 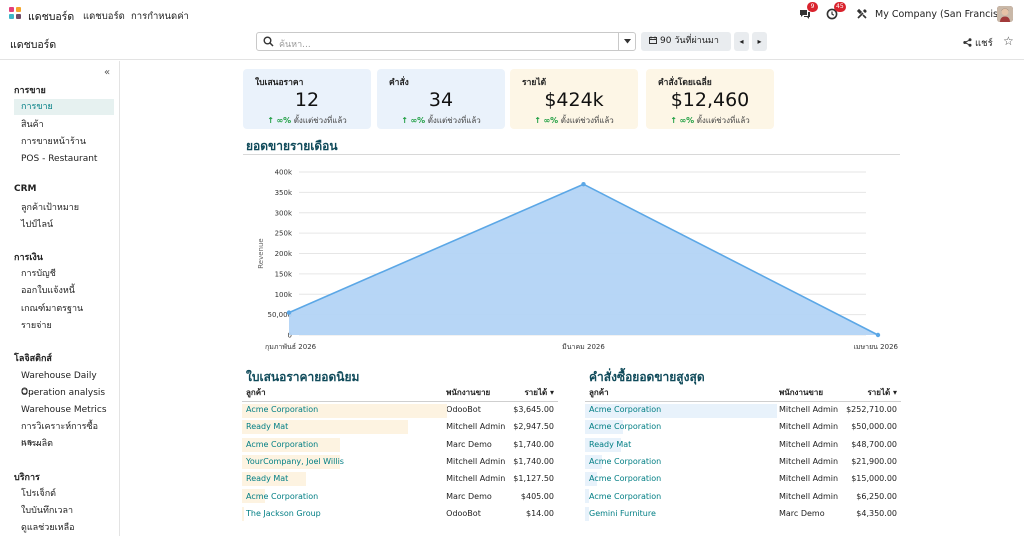 I want to click on sort-desc-icon: ▾, so click(x=551, y=393).